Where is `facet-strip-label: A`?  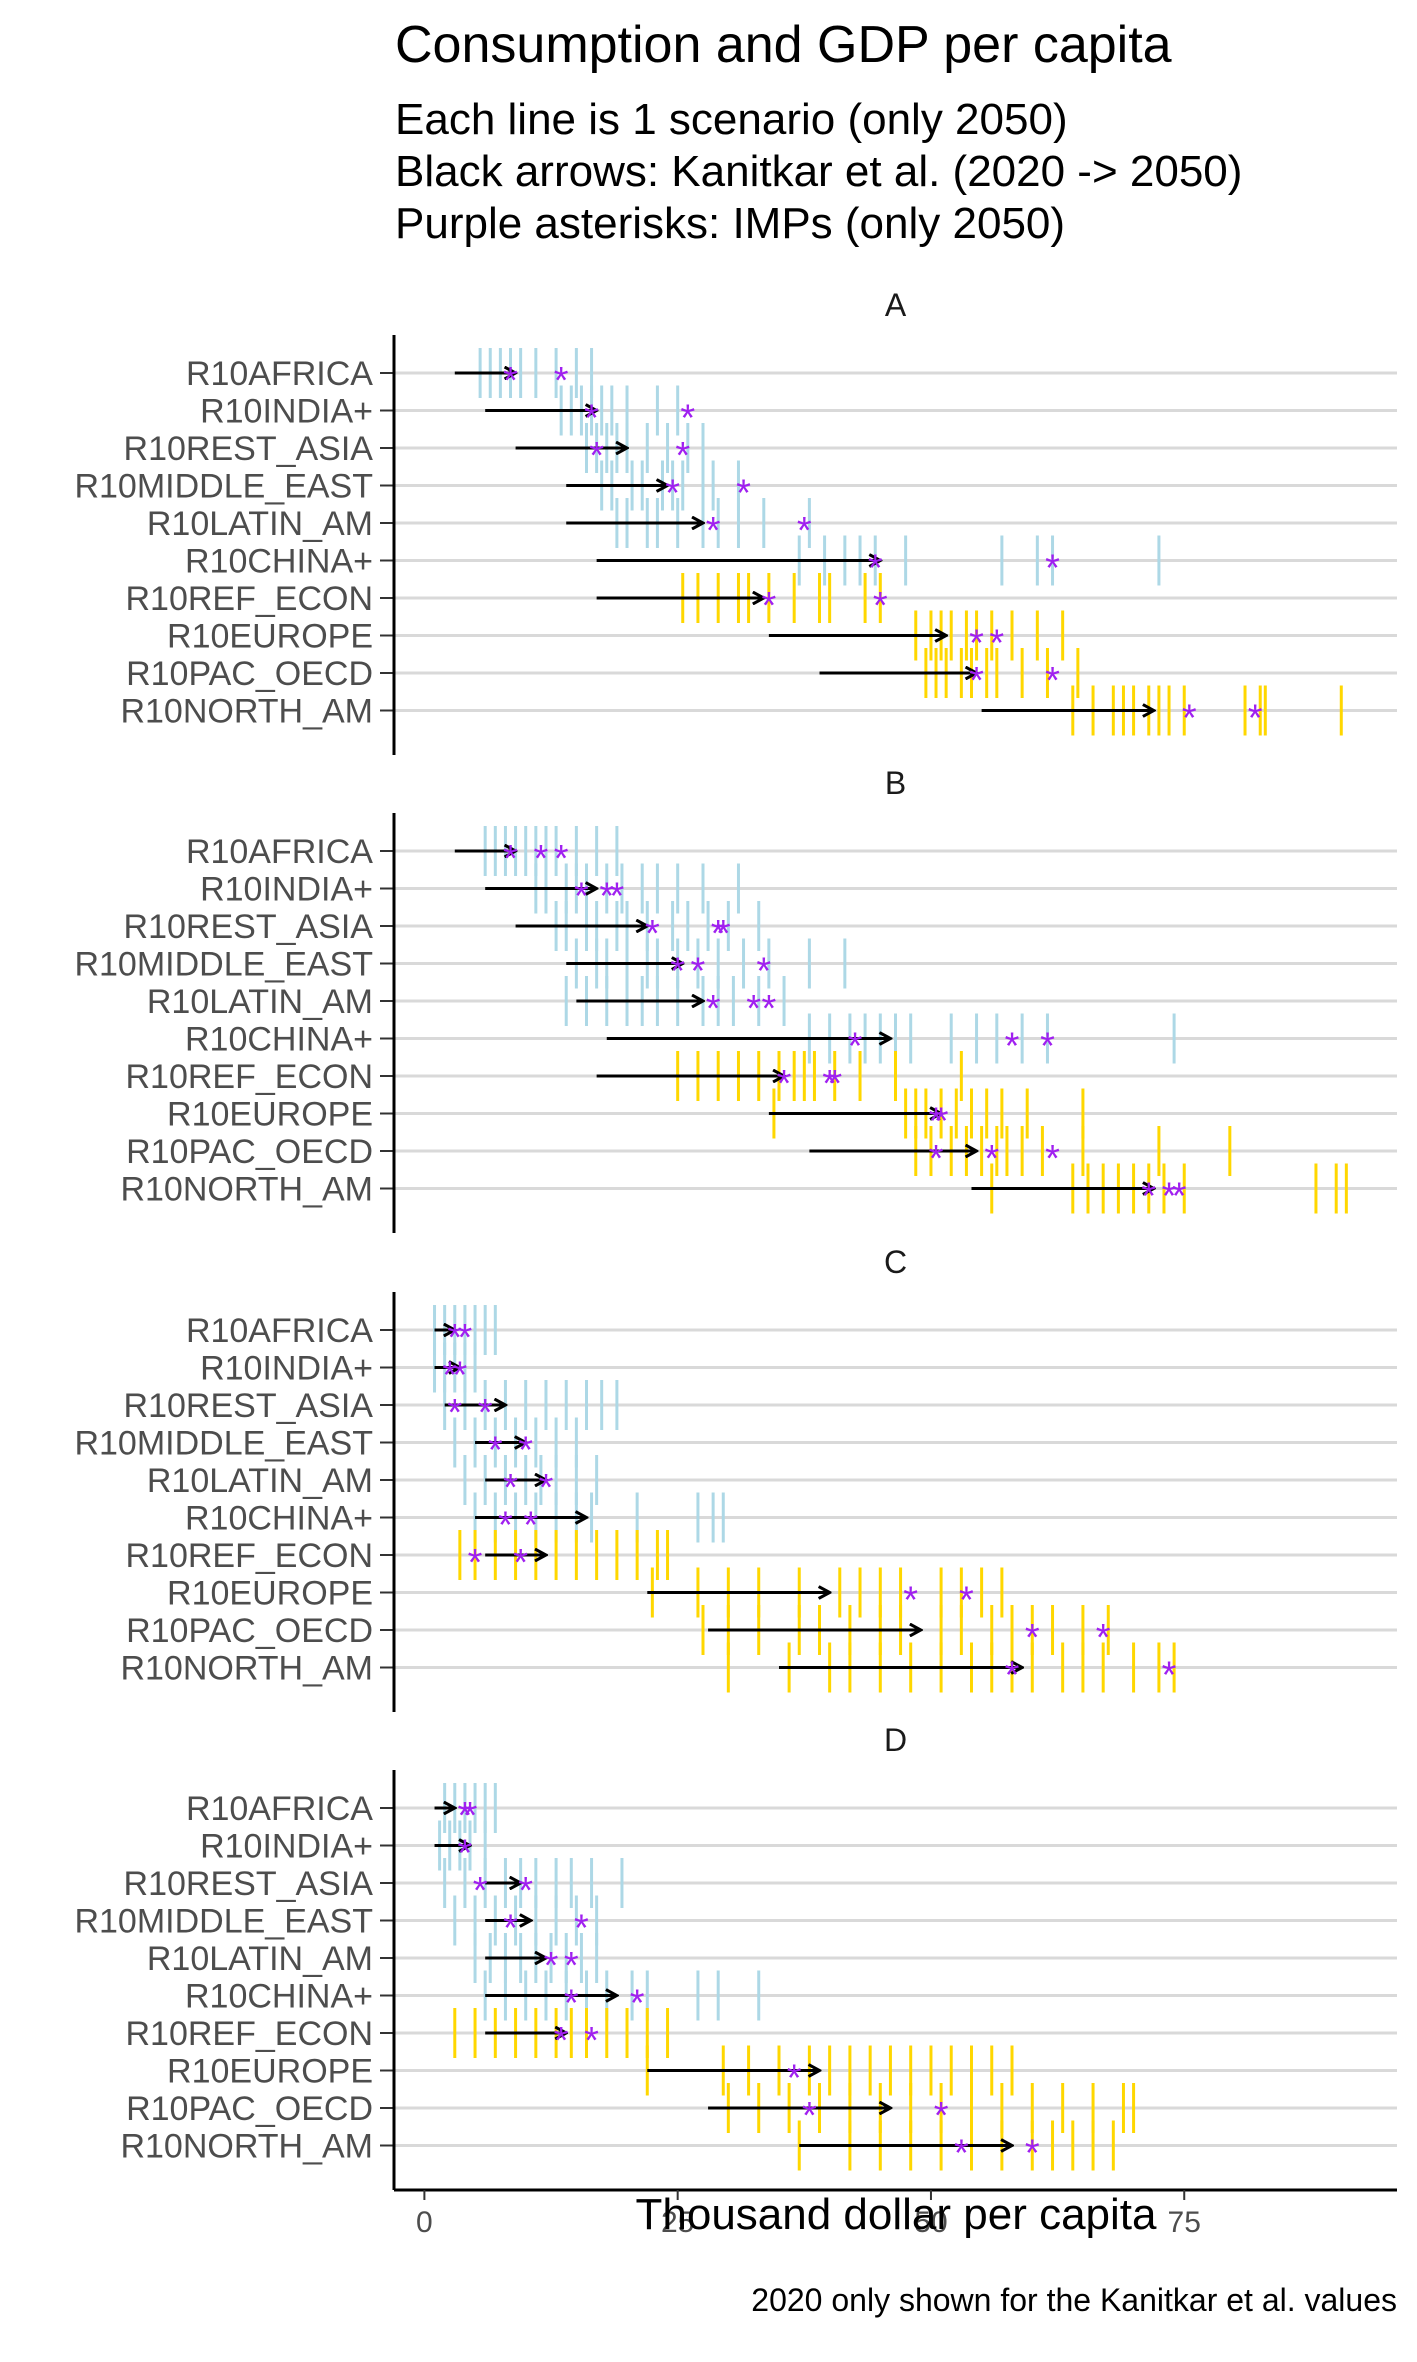
facet-strip-label: A is located at coordinates (896, 305).